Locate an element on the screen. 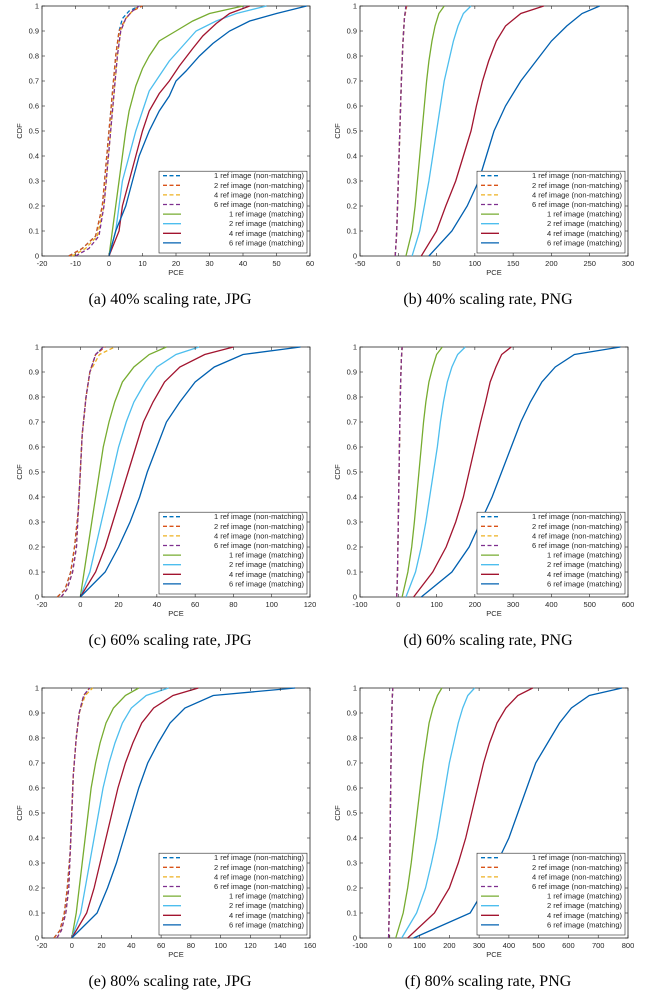 The height and width of the screenshot is (1002, 662). x-tick-label: -20 is located at coordinates (42, 263).